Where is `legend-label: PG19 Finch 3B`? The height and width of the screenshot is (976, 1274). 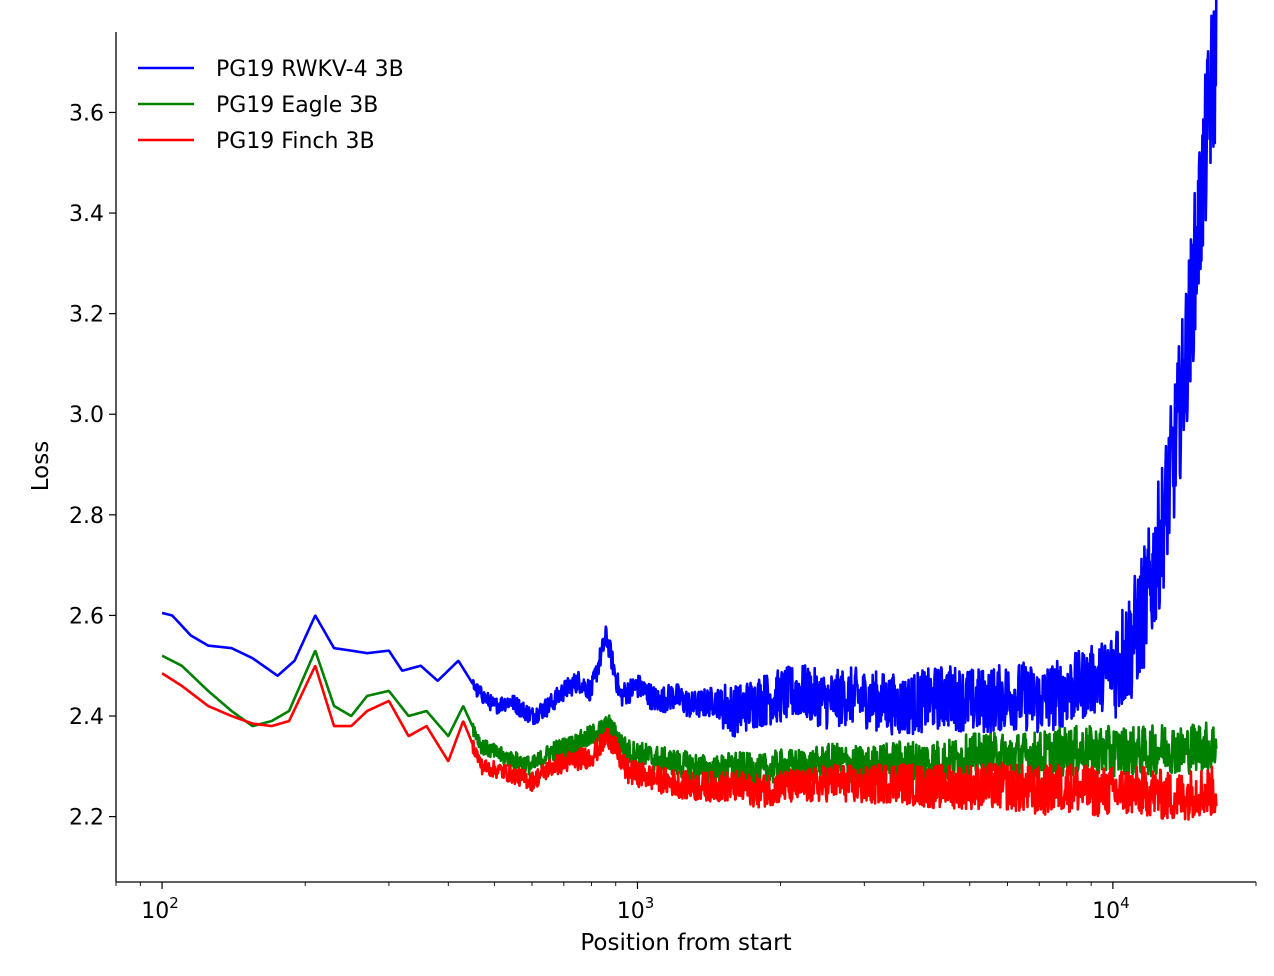
legend-label: PG19 Finch 3B is located at coordinates (295, 141).